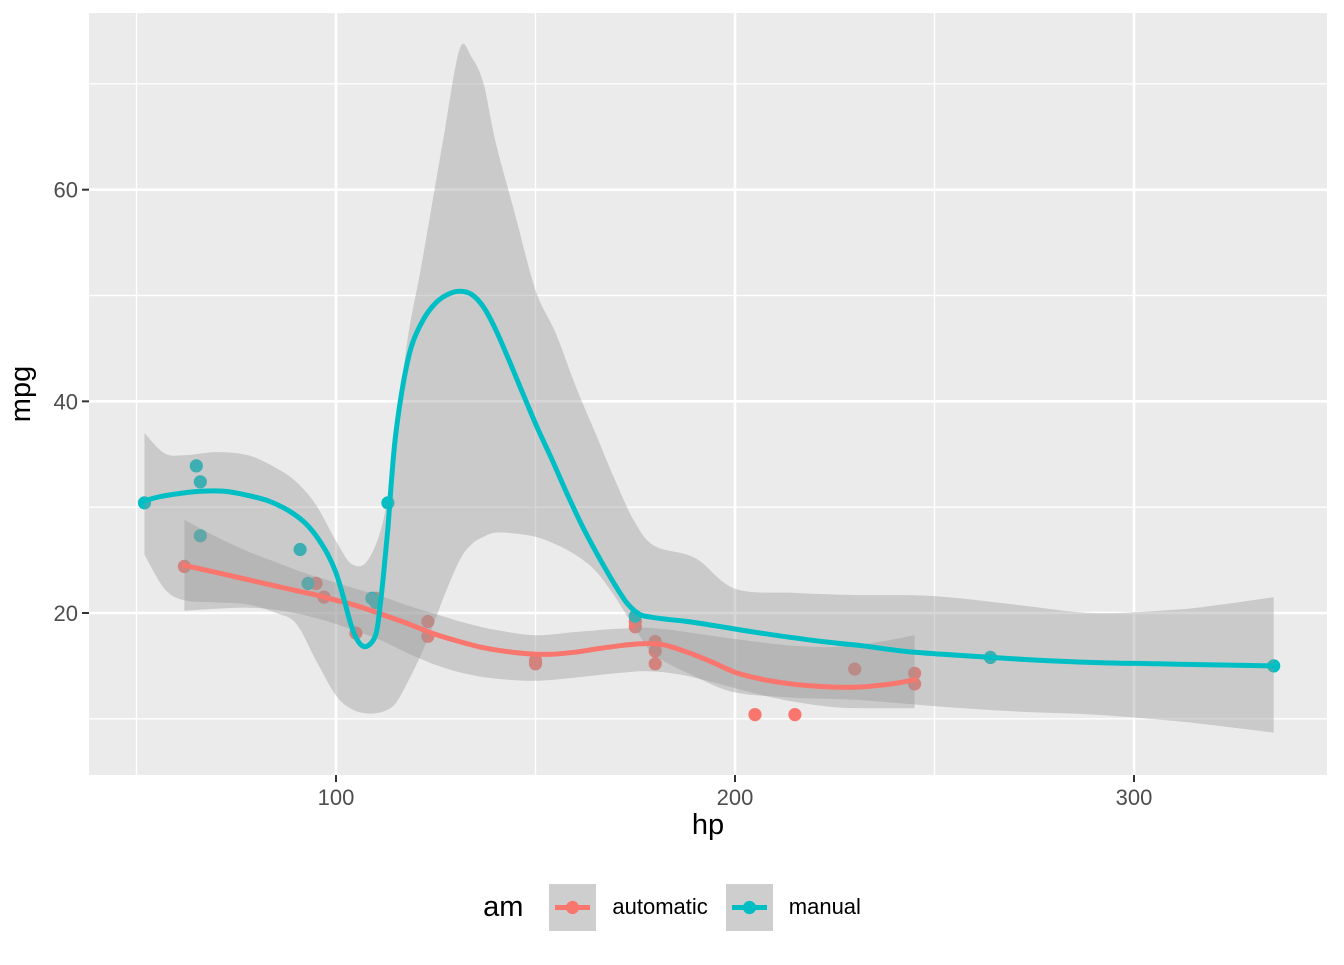  What do you see at coordinates (66, 190) in the screenshot?
I see `y-tick-label: 60` at bounding box center [66, 190].